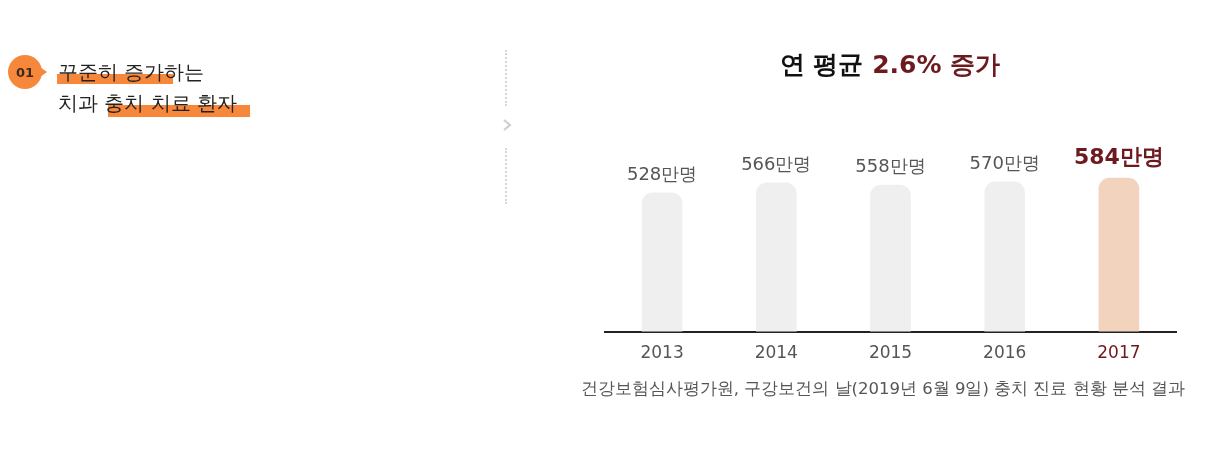  I want to click on data-label: 584만명, so click(1118, 156).